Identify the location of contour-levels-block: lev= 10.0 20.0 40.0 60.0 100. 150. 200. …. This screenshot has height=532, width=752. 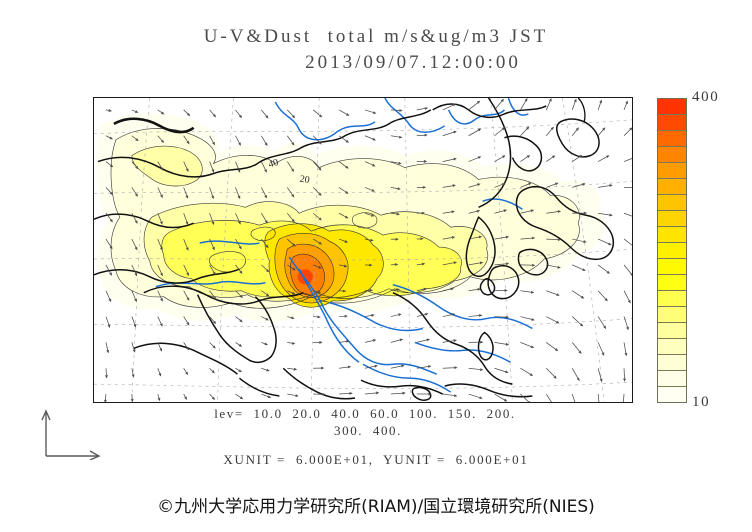
(363, 422).